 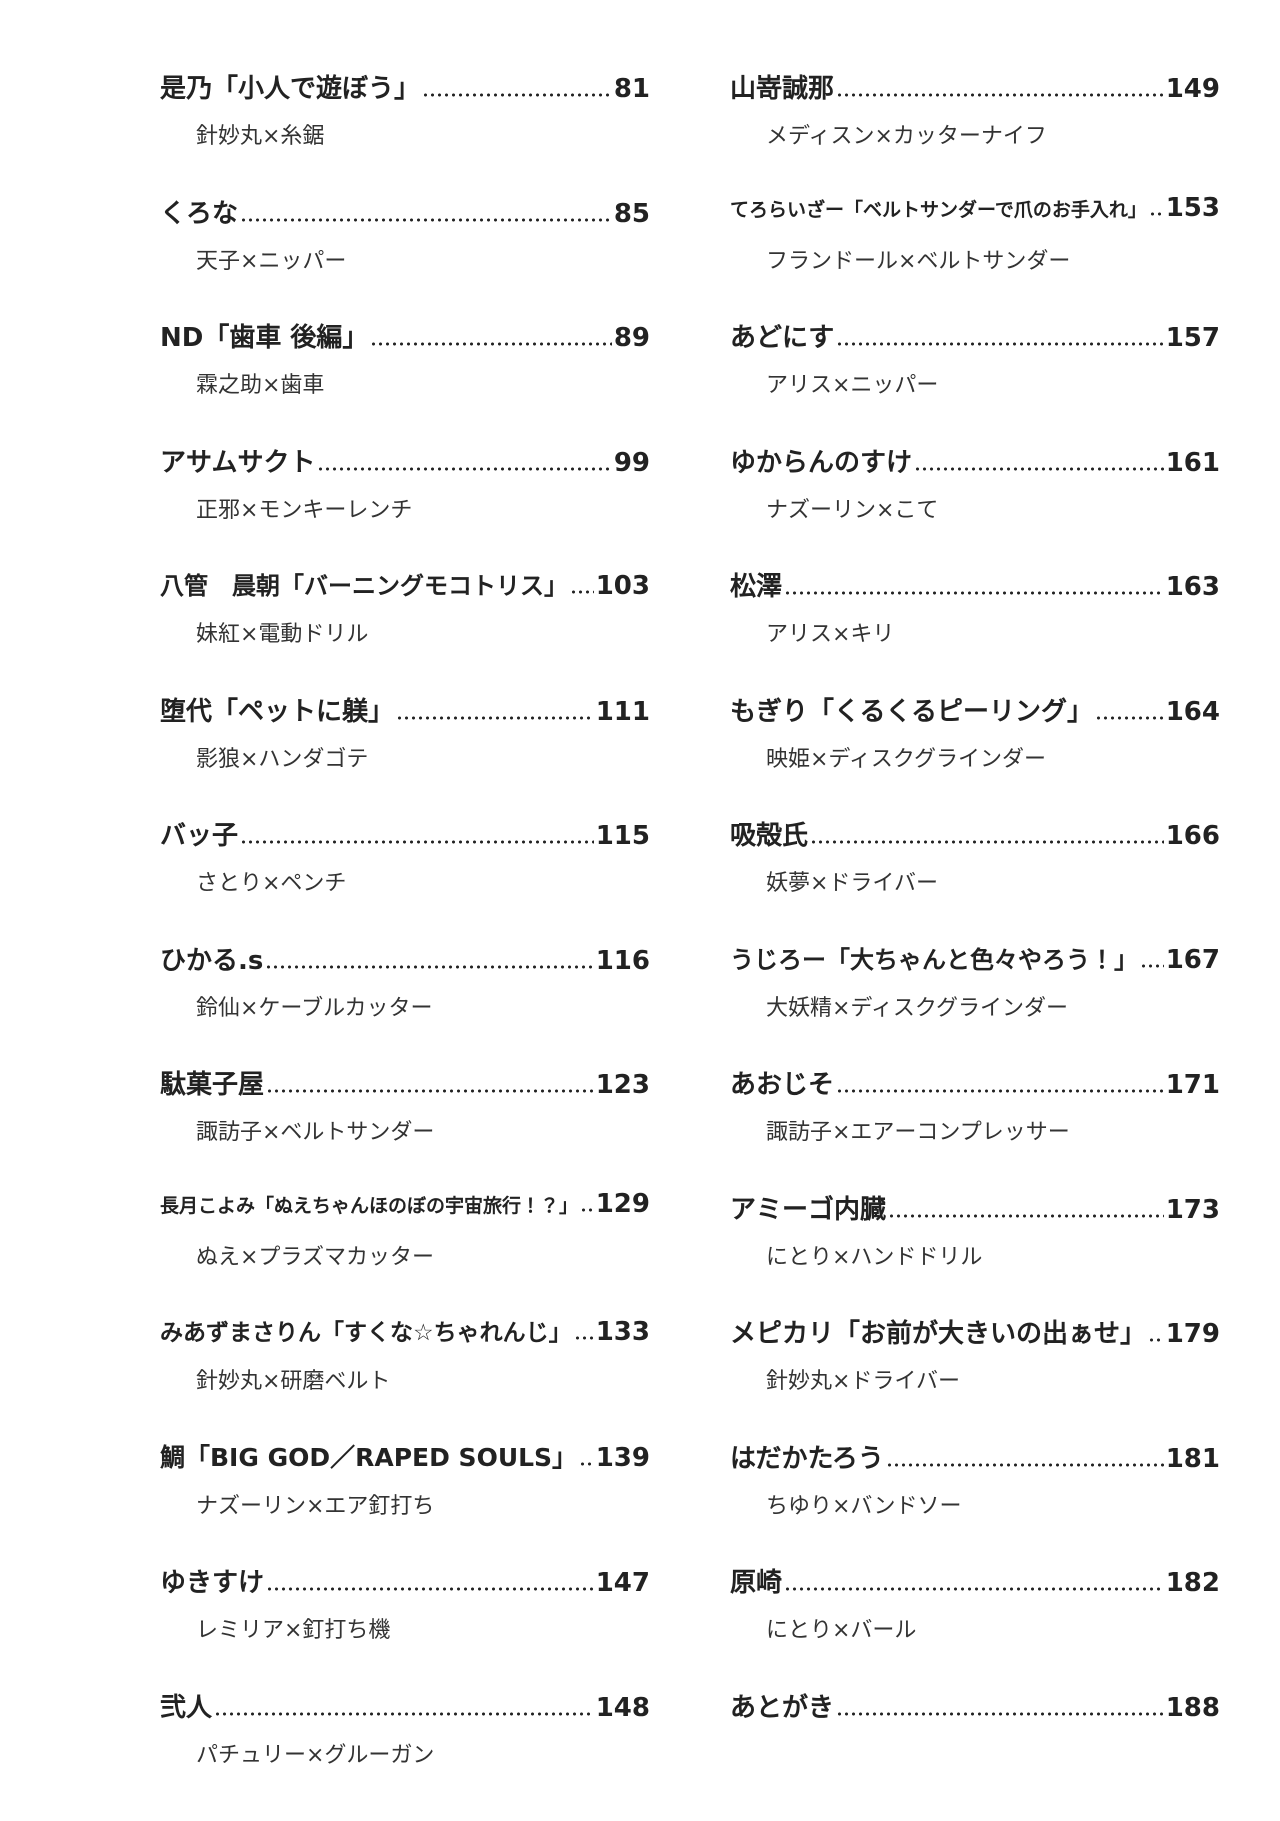 I want to click on entry-subtitle: 鈴仙×ケーブルカッター, so click(x=314, y=1008).